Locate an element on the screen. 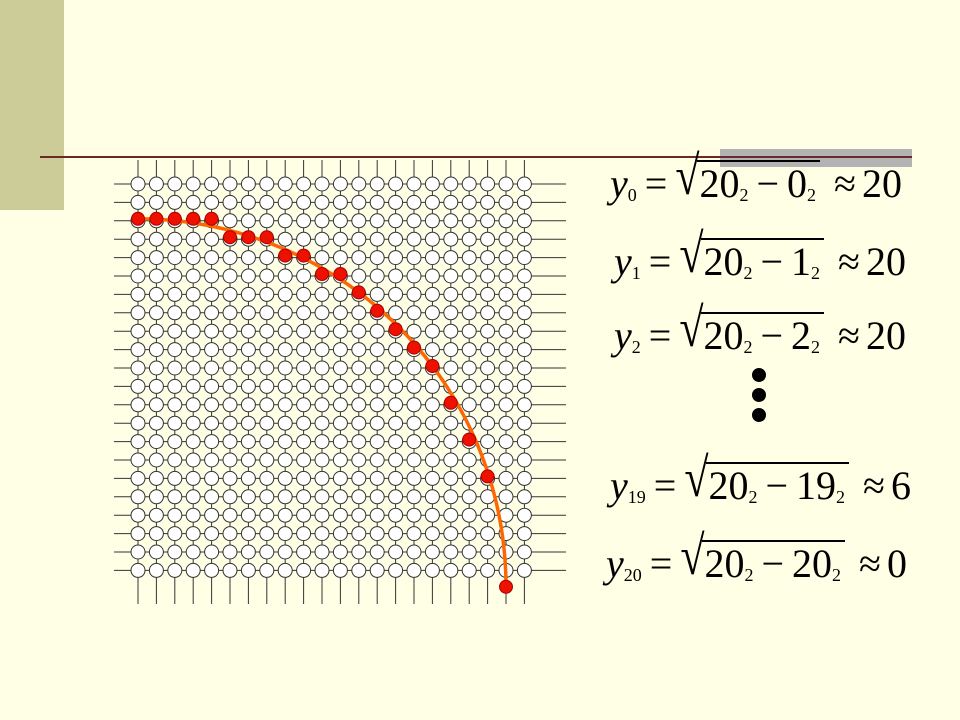 Image resolution: width=960 pixels, height=720 pixels. sidebar-block is located at coordinates (32, 105).